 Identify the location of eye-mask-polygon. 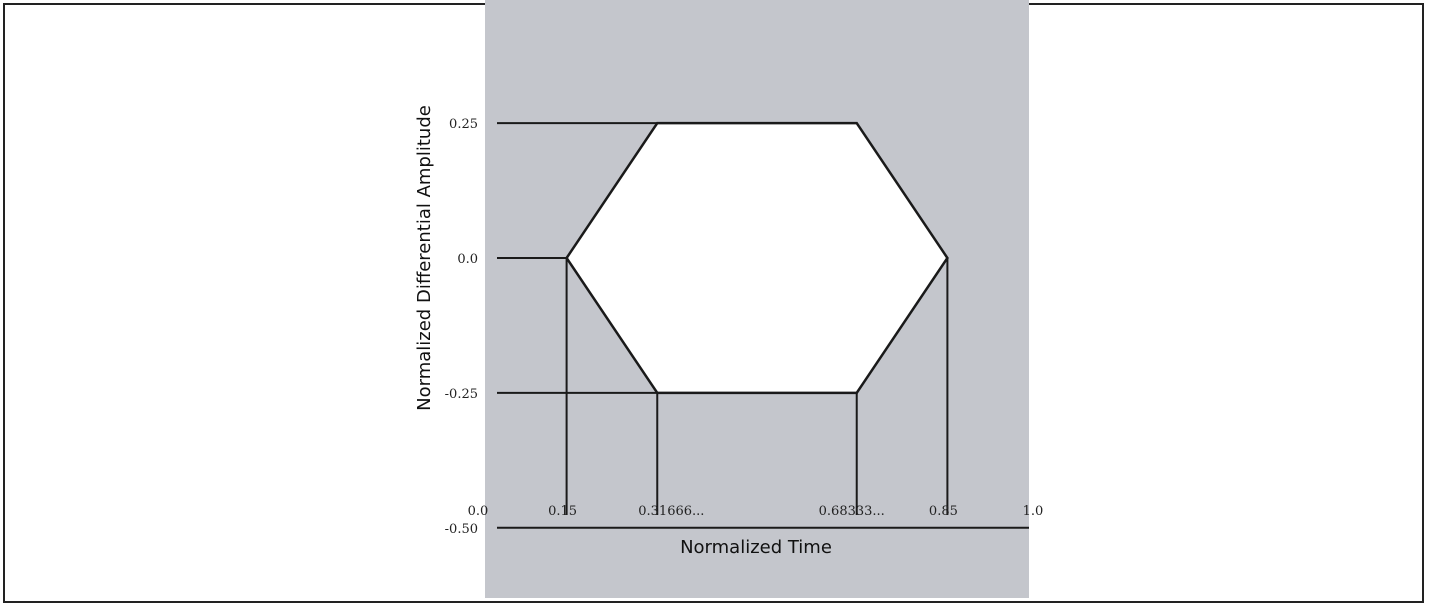
(757, 258).